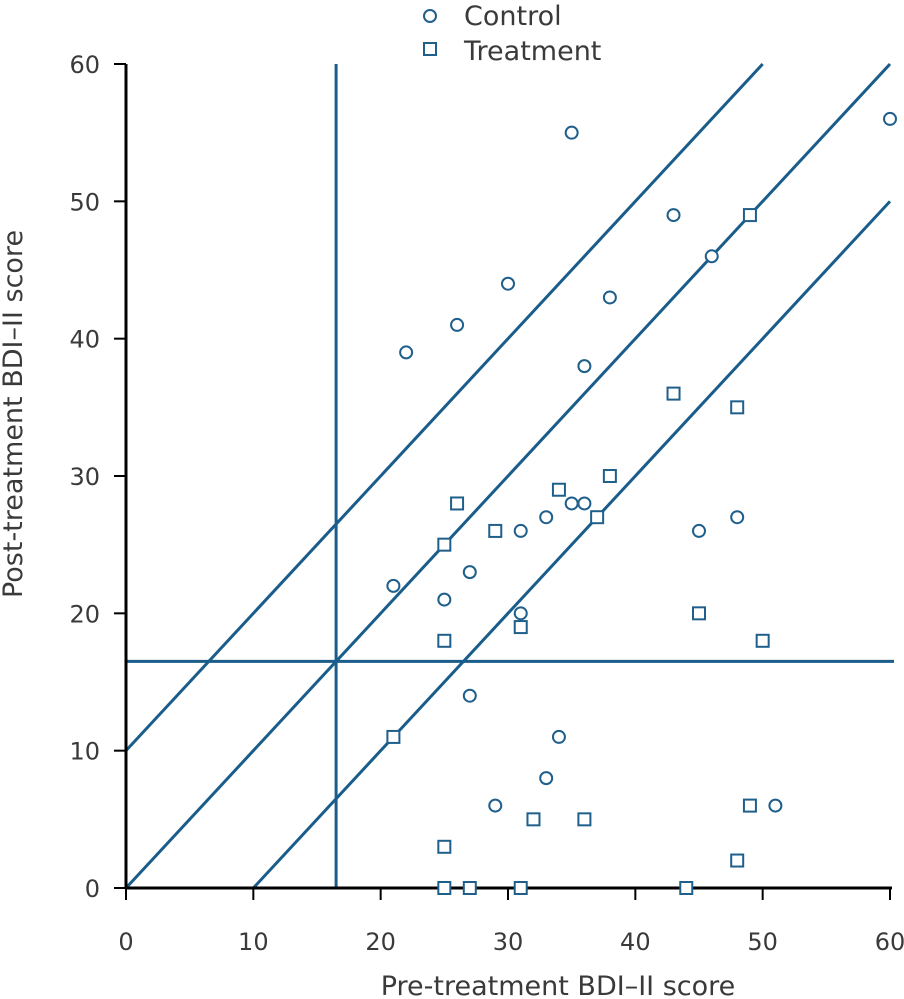 This screenshot has height=999, width=904. Describe the element at coordinates (430, 16) in the screenshot. I see `legend-marker-control` at that location.